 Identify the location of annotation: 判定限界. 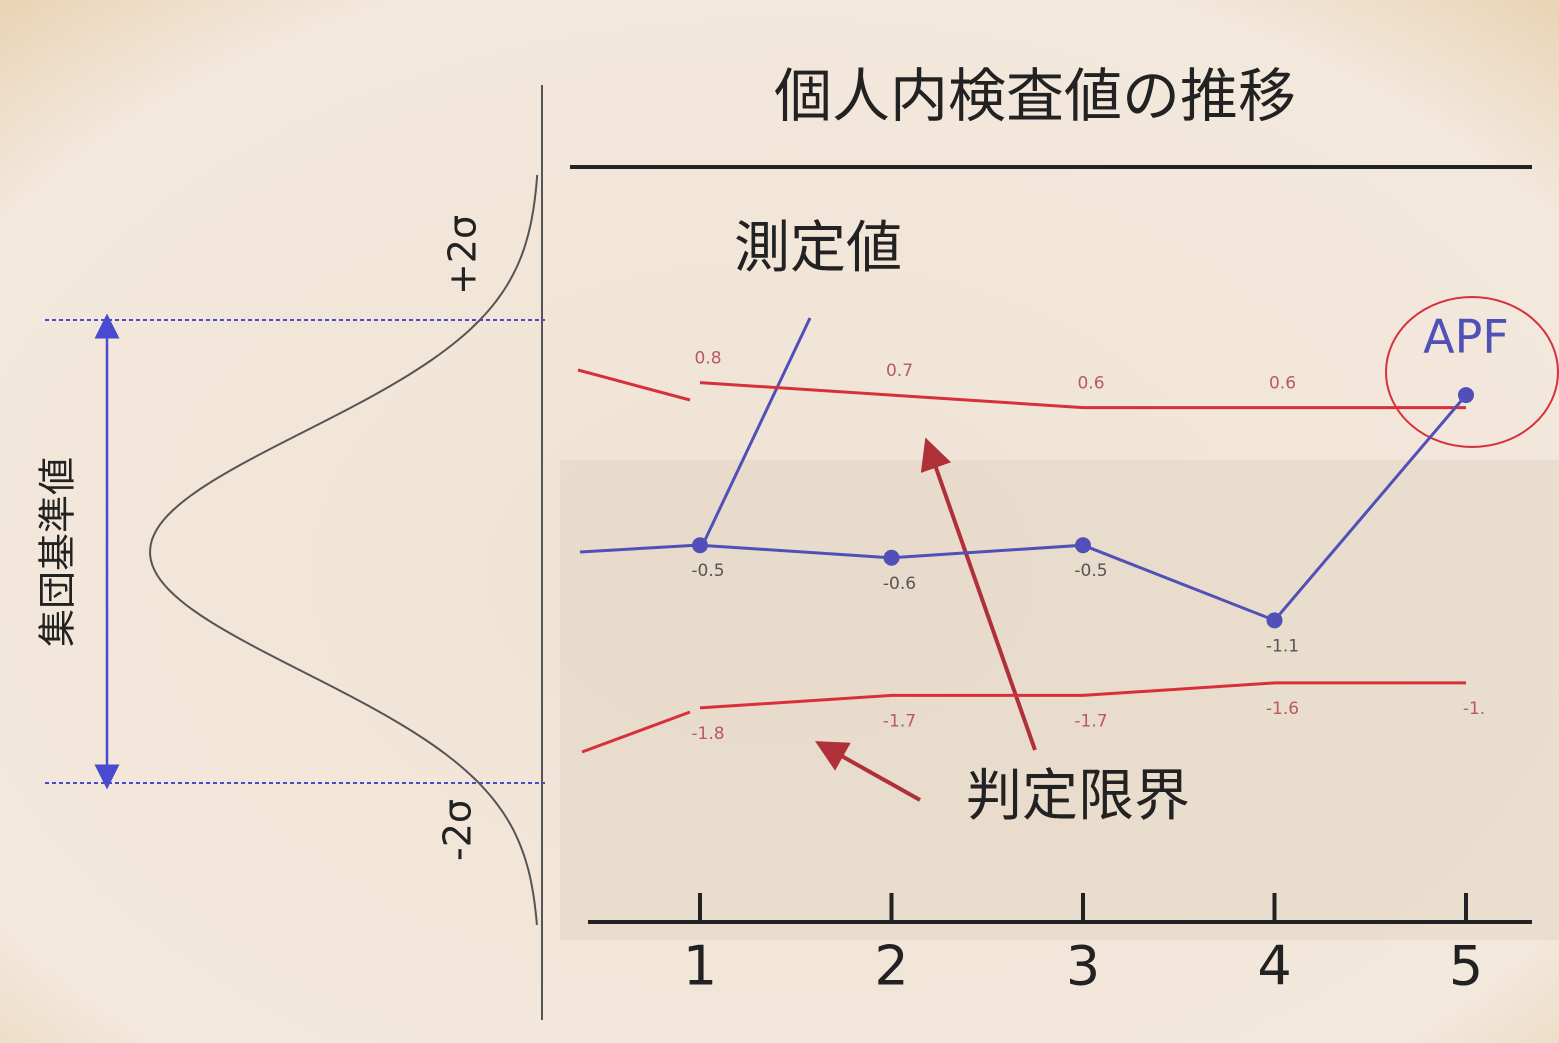
(1078, 796).